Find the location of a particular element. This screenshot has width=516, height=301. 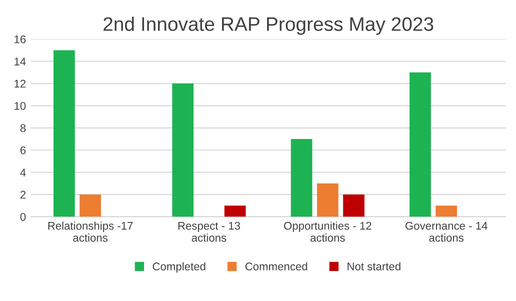

y-tick-label: 16 is located at coordinates (20, 39).